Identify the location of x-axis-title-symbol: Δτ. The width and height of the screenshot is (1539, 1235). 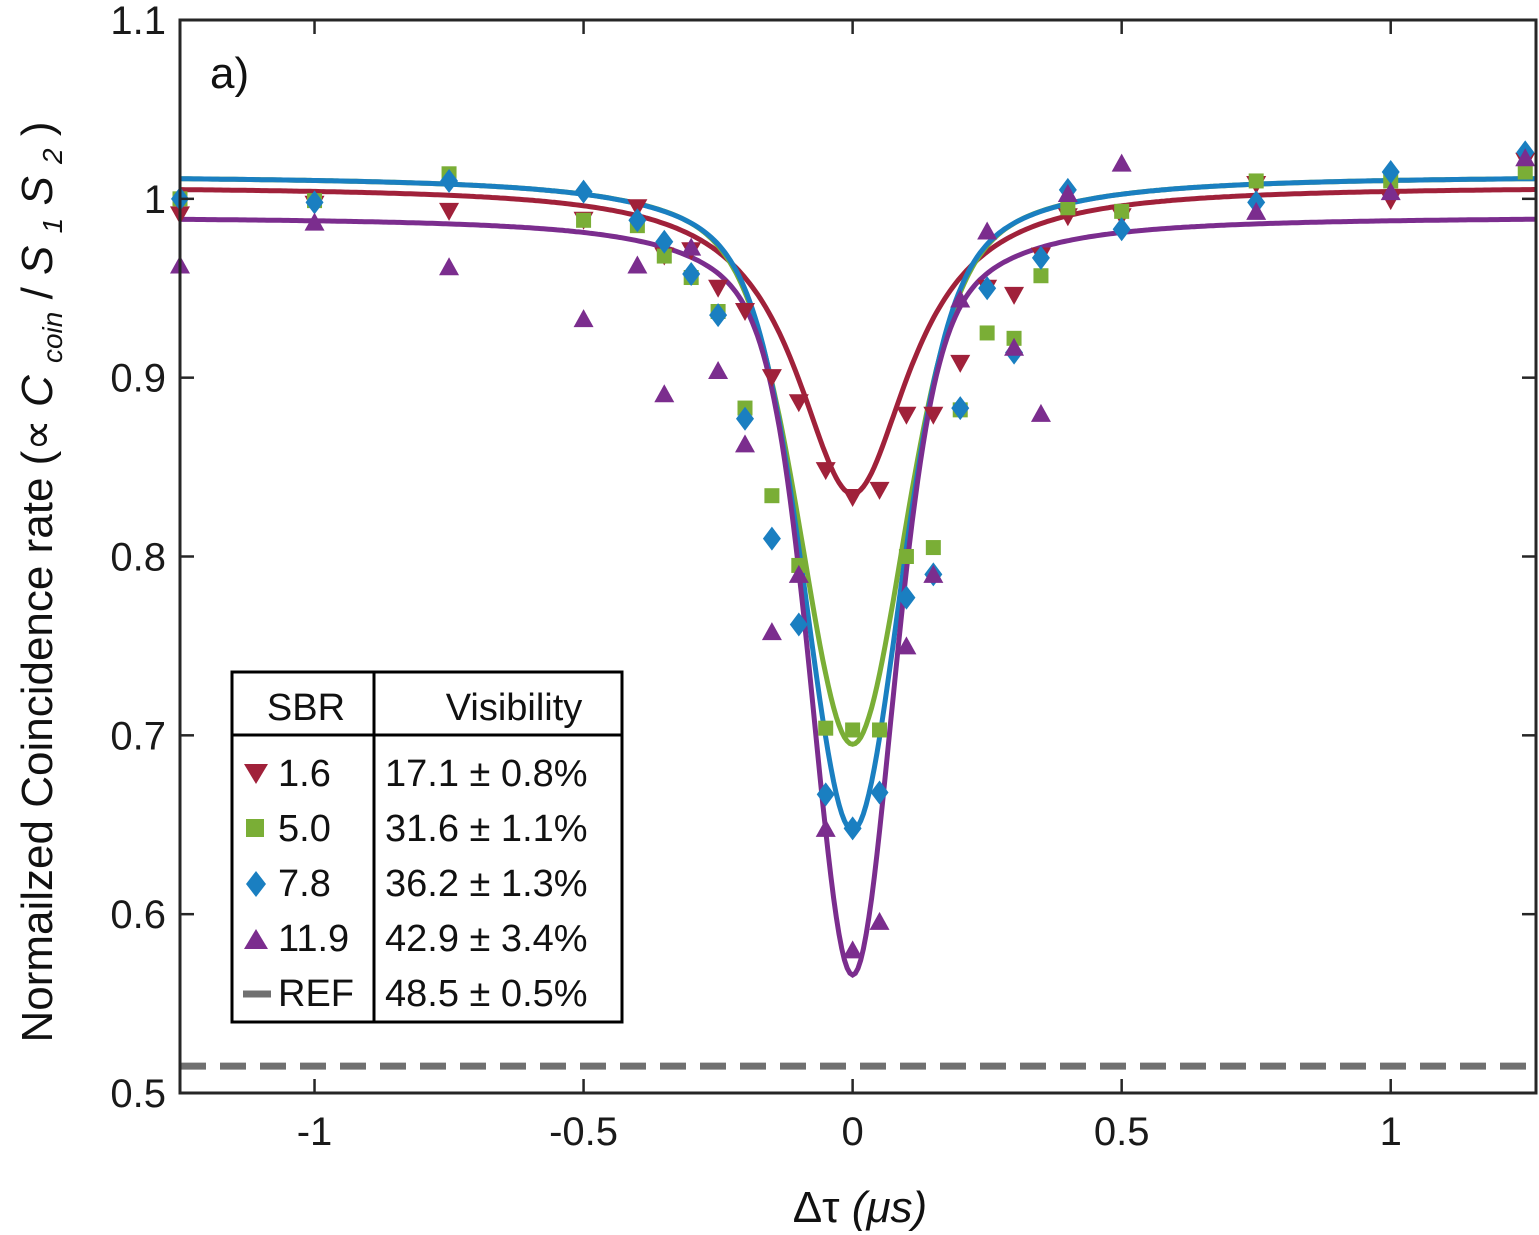
(816, 1207).